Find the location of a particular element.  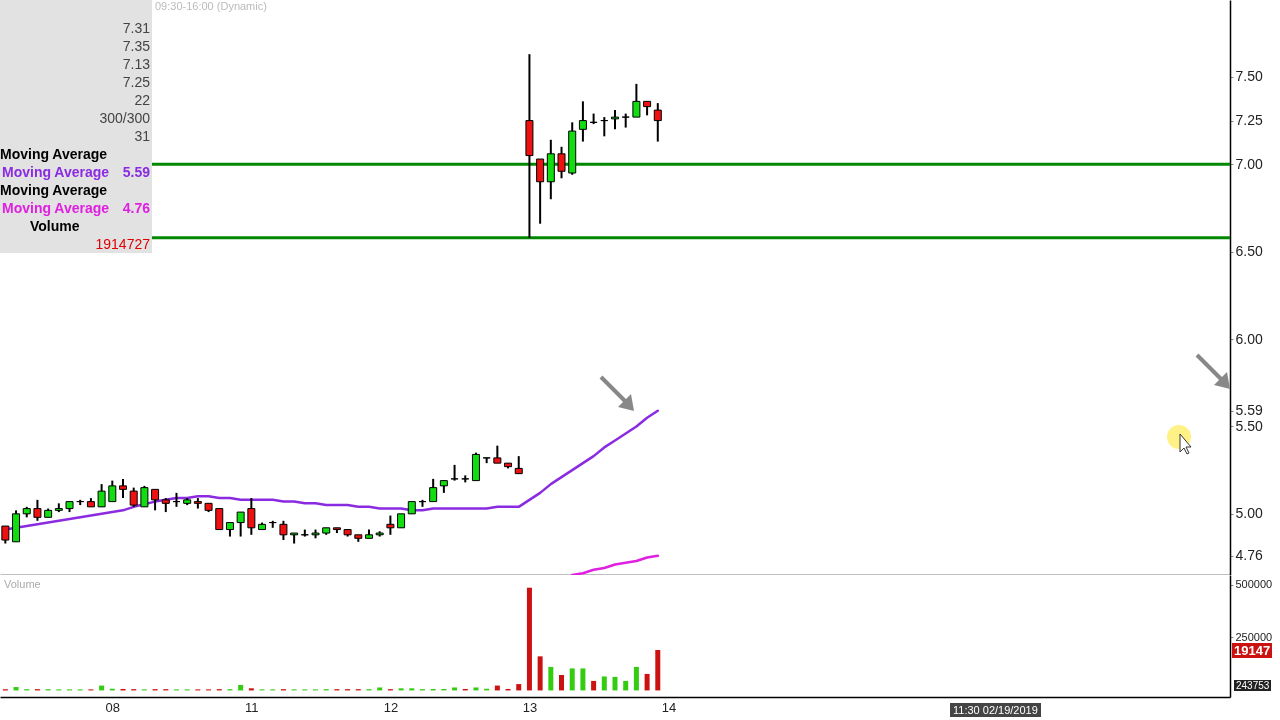

x-tick-label: 14 is located at coordinates (669, 707).